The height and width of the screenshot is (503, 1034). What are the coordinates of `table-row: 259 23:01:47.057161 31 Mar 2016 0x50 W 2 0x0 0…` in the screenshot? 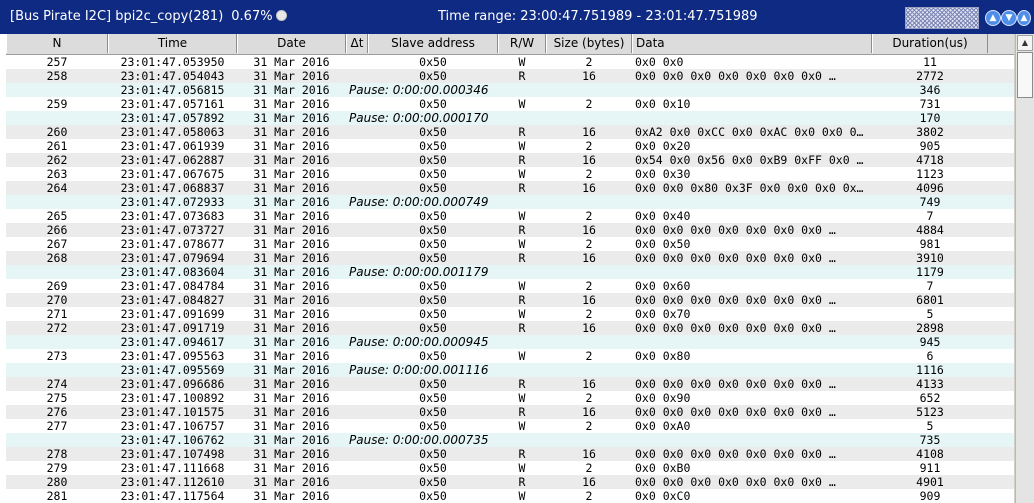 It's located at (510, 104).